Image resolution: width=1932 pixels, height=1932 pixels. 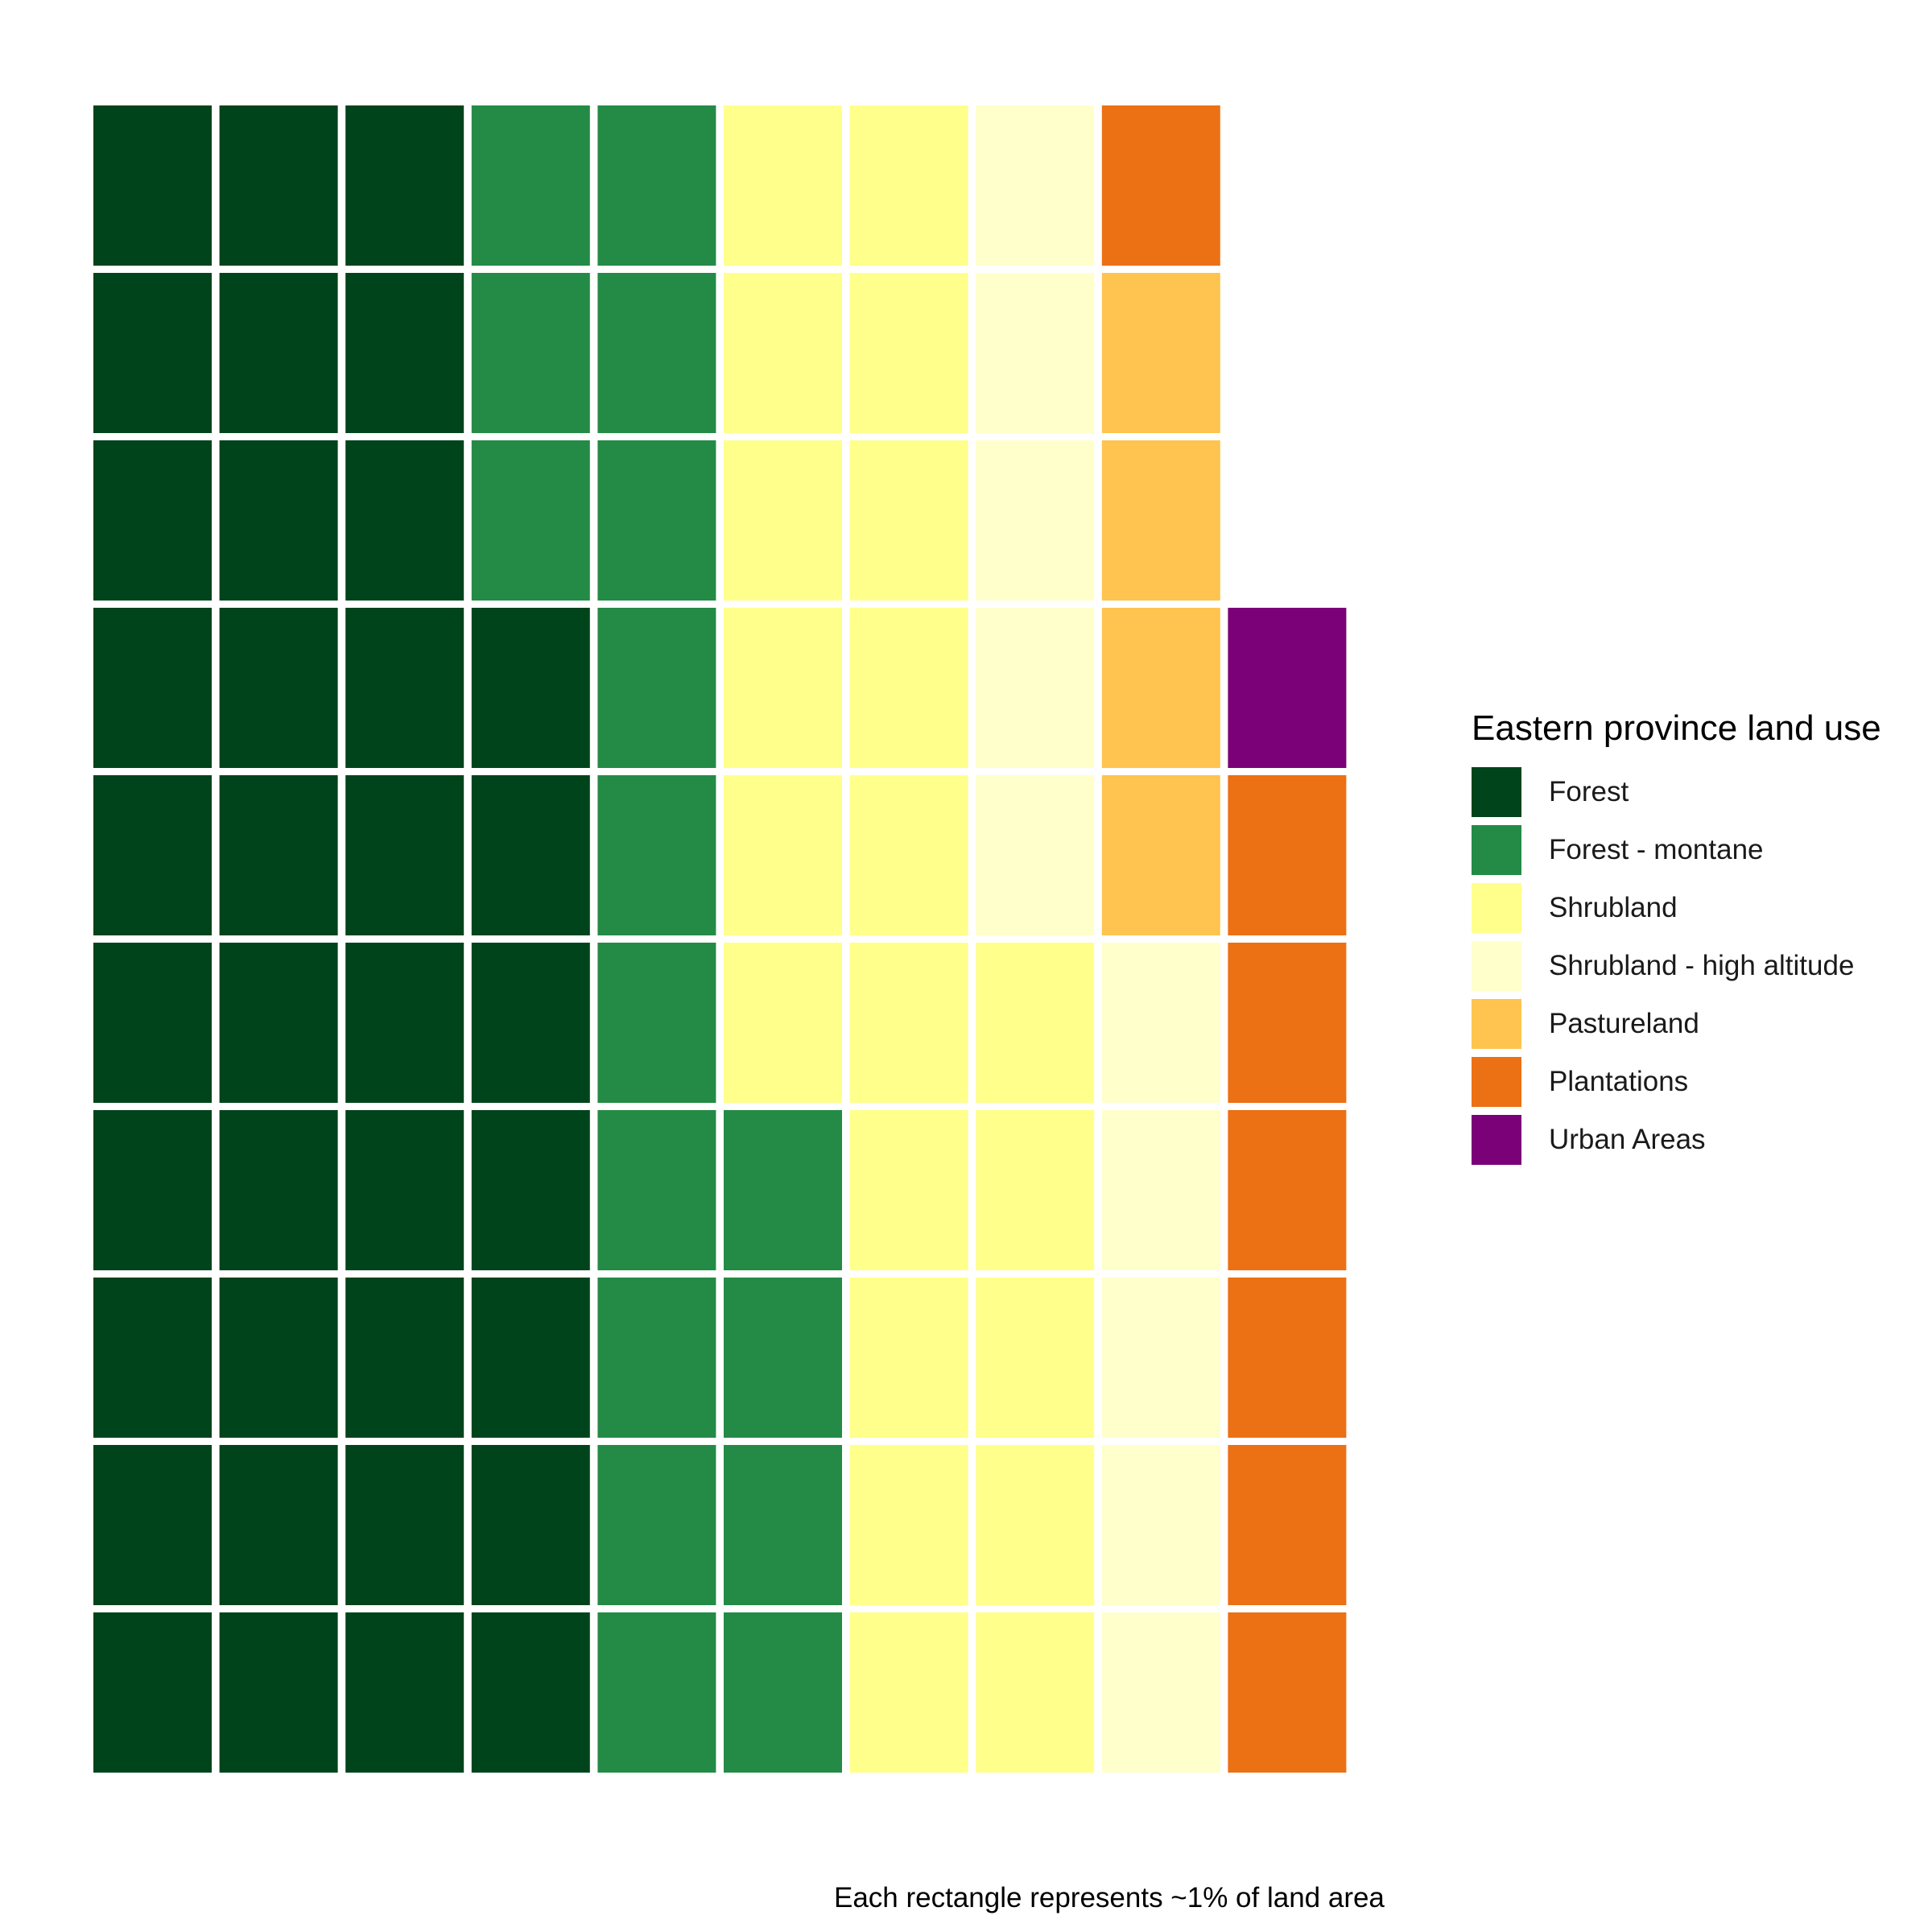 What do you see at coordinates (1697, 1082) in the screenshot?
I see `legend-item-plantations: Plantations` at bounding box center [1697, 1082].